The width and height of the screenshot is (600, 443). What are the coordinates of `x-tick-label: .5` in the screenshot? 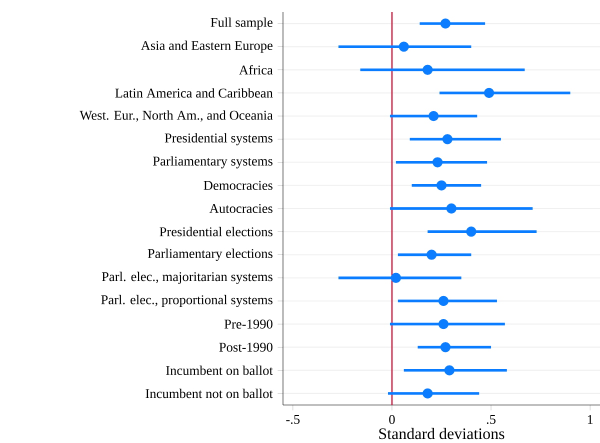 It's located at (491, 419).